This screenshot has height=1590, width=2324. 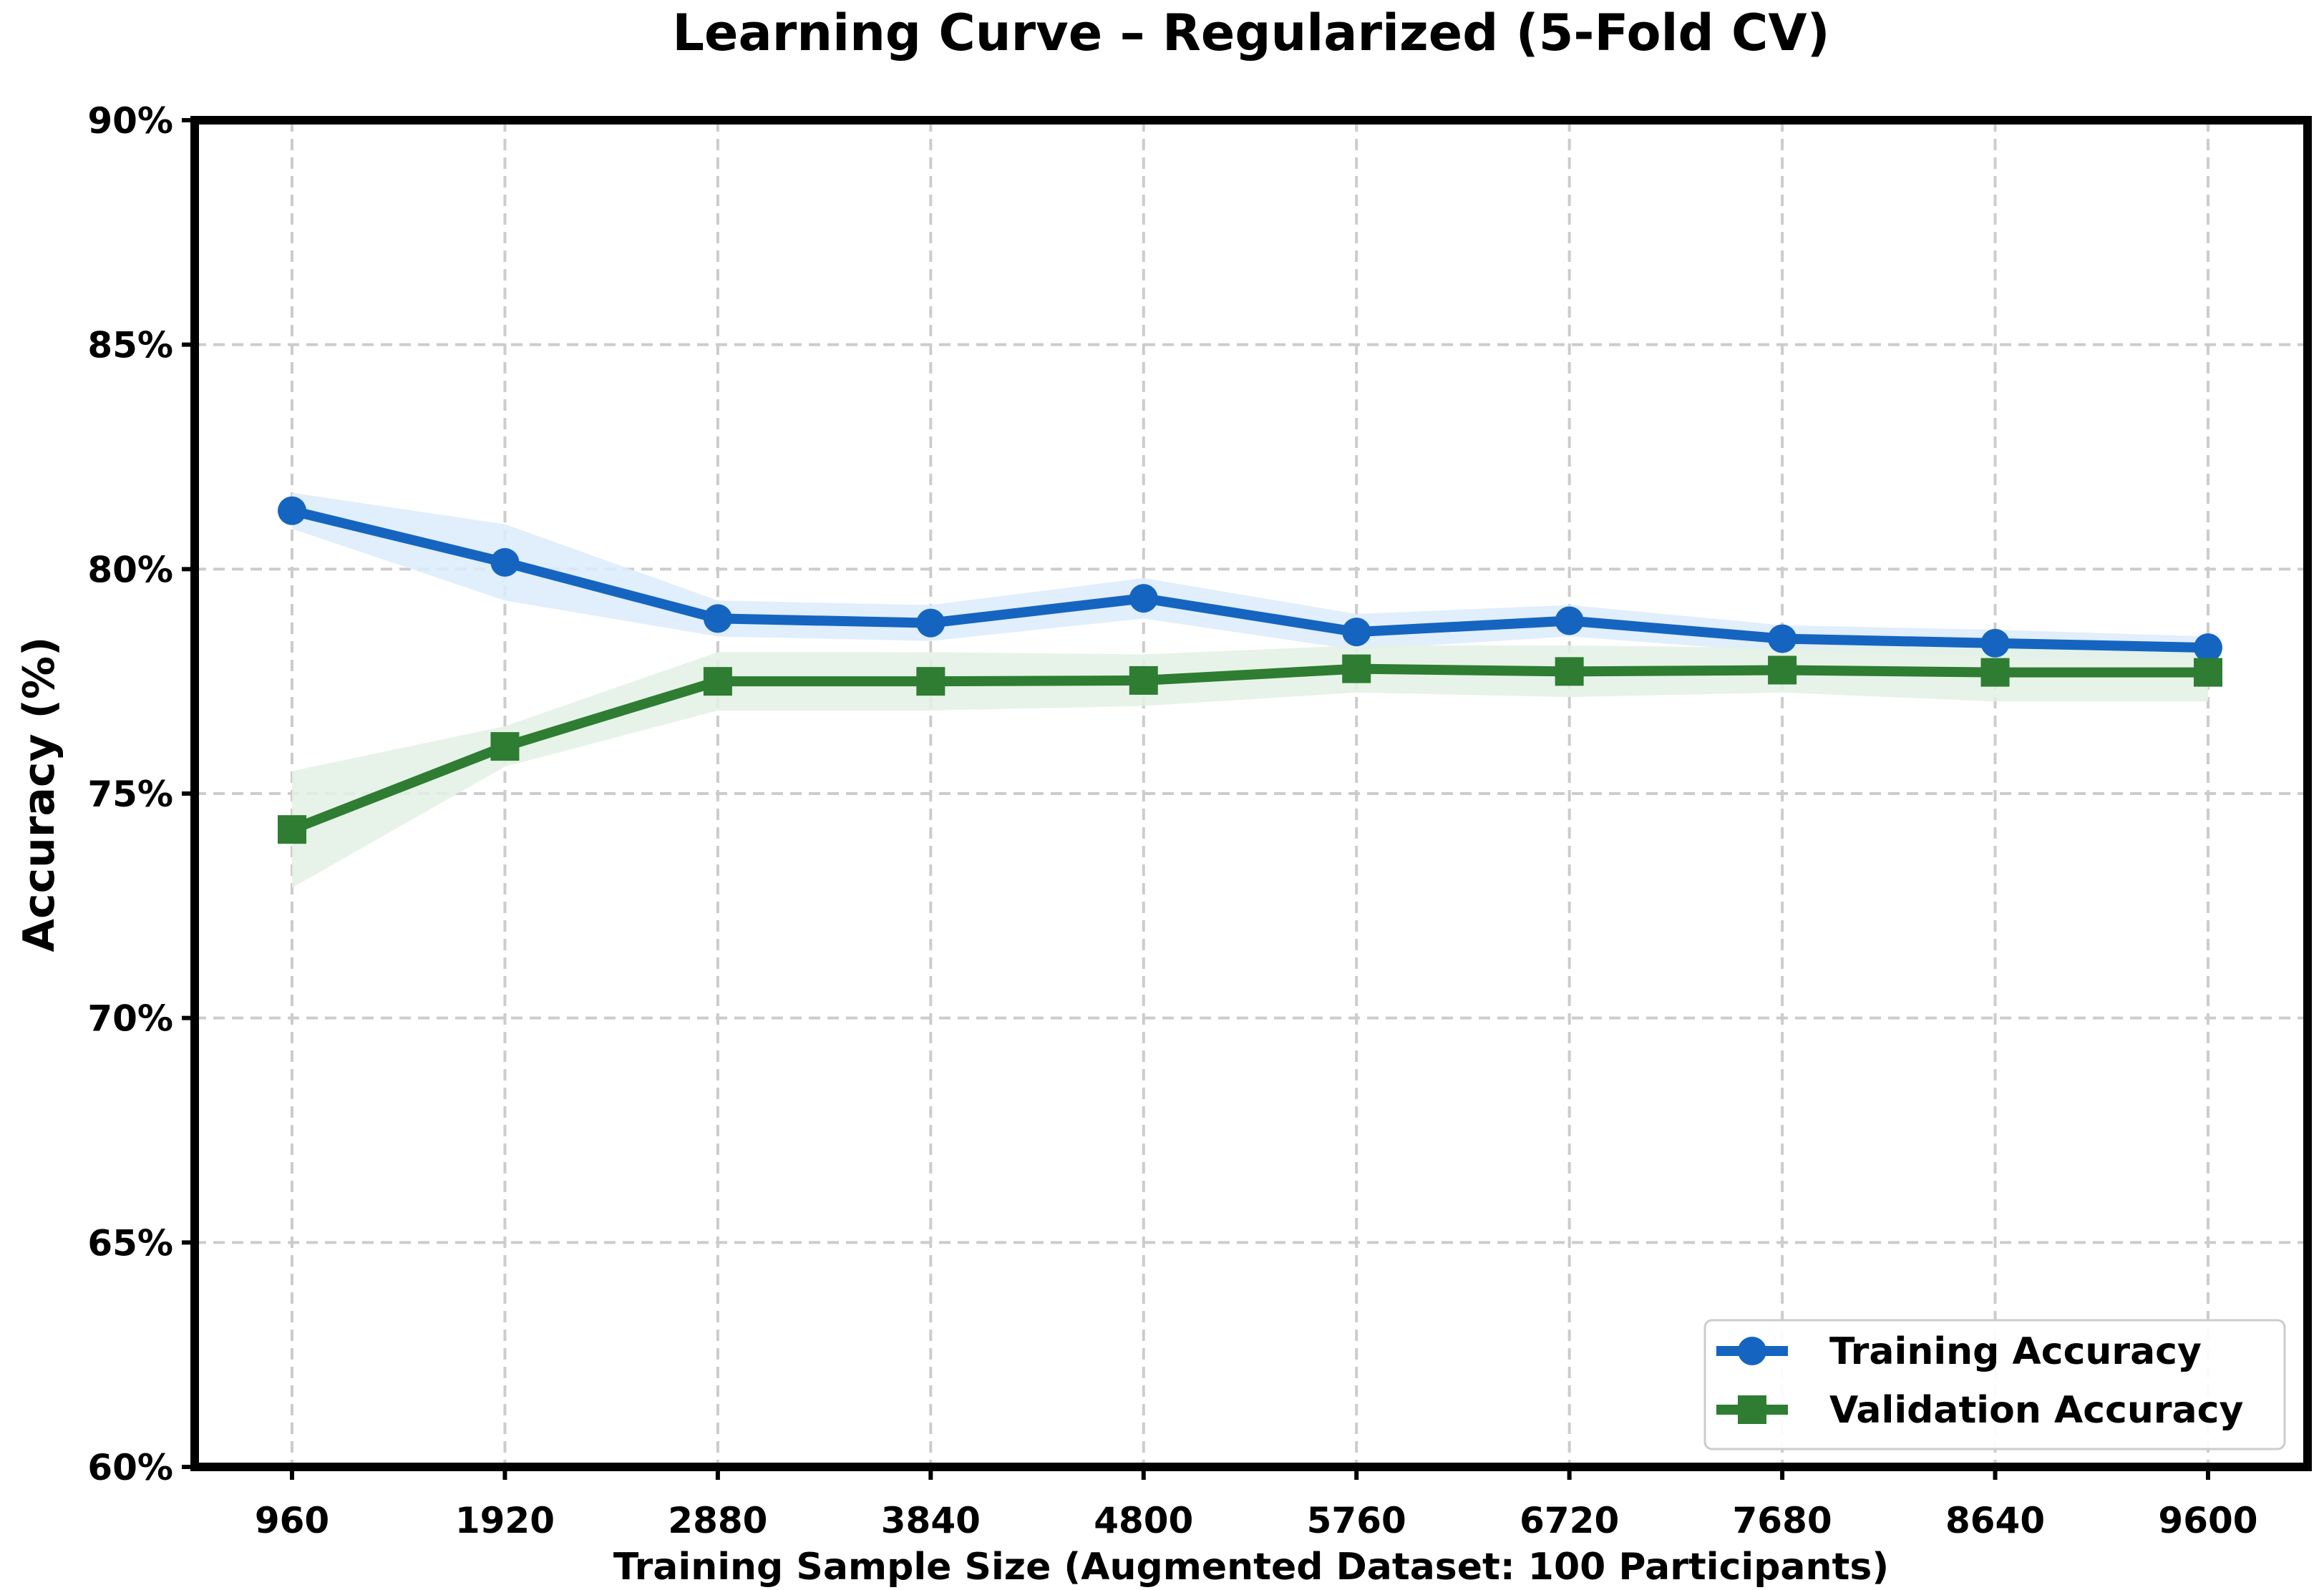 I want to click on x-axis-ticks: 960 1920 2880 3840 4800 5760 6720 7680 8640 9600, so click(x=1256, y=1504).